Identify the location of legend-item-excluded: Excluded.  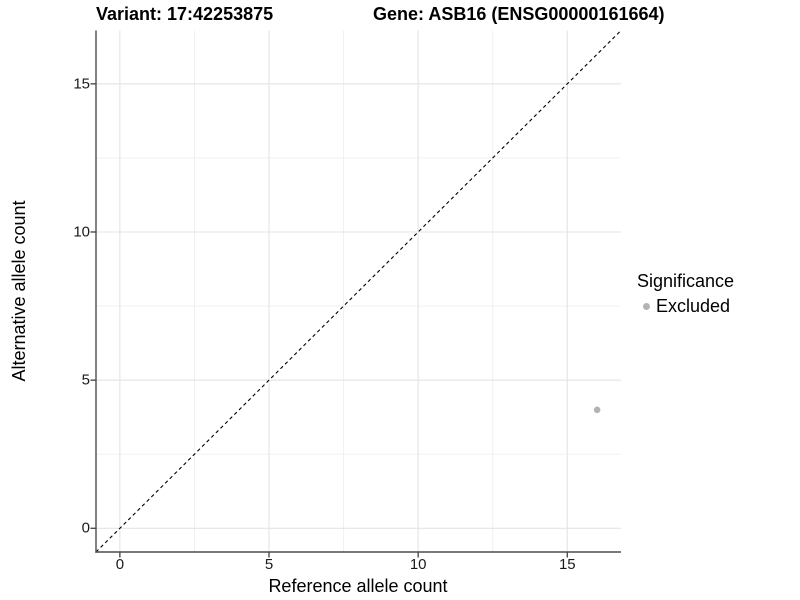
(685, 307).